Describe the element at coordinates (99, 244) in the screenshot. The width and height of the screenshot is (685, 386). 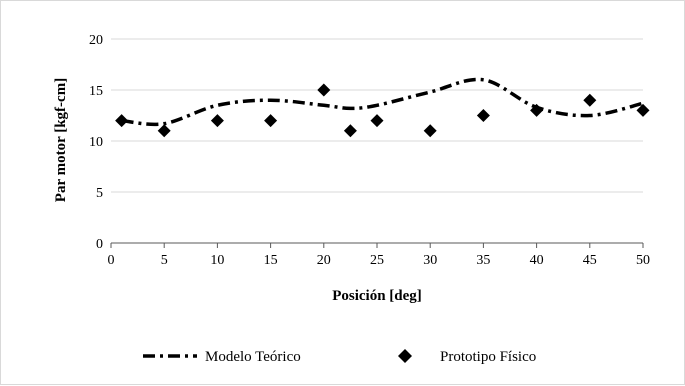
I see `y-tick-label: 0` at that location.